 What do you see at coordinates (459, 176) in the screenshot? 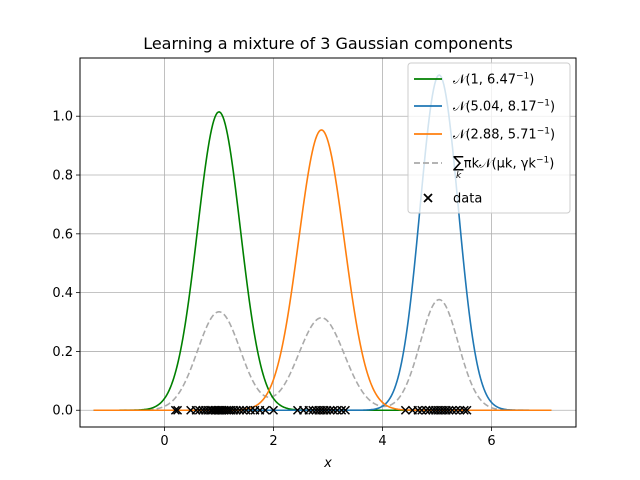
I see `legend-sum-index: k` at bounding box center [459, 176].